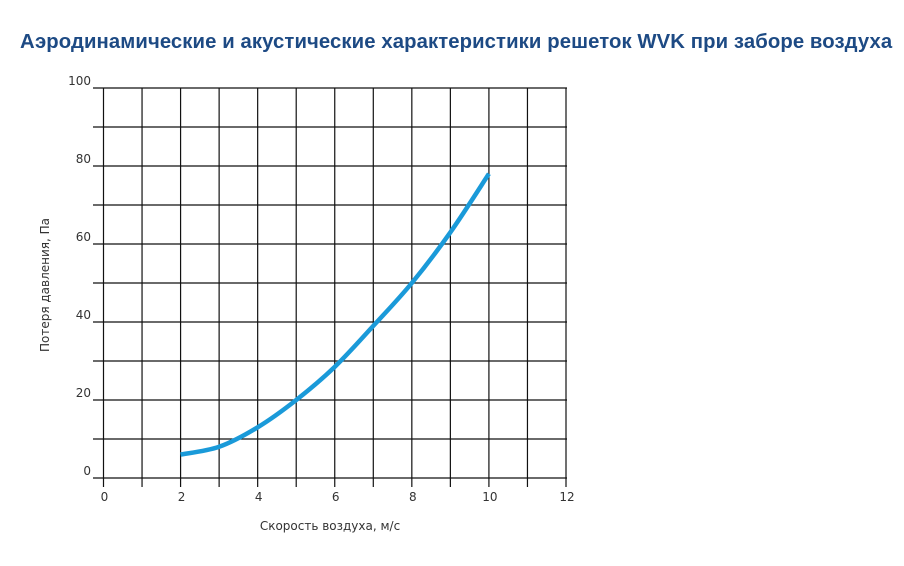  Describe the element at coordinates (182, 497) in the screenshot. I see `x-tick-label: 2` at that location.